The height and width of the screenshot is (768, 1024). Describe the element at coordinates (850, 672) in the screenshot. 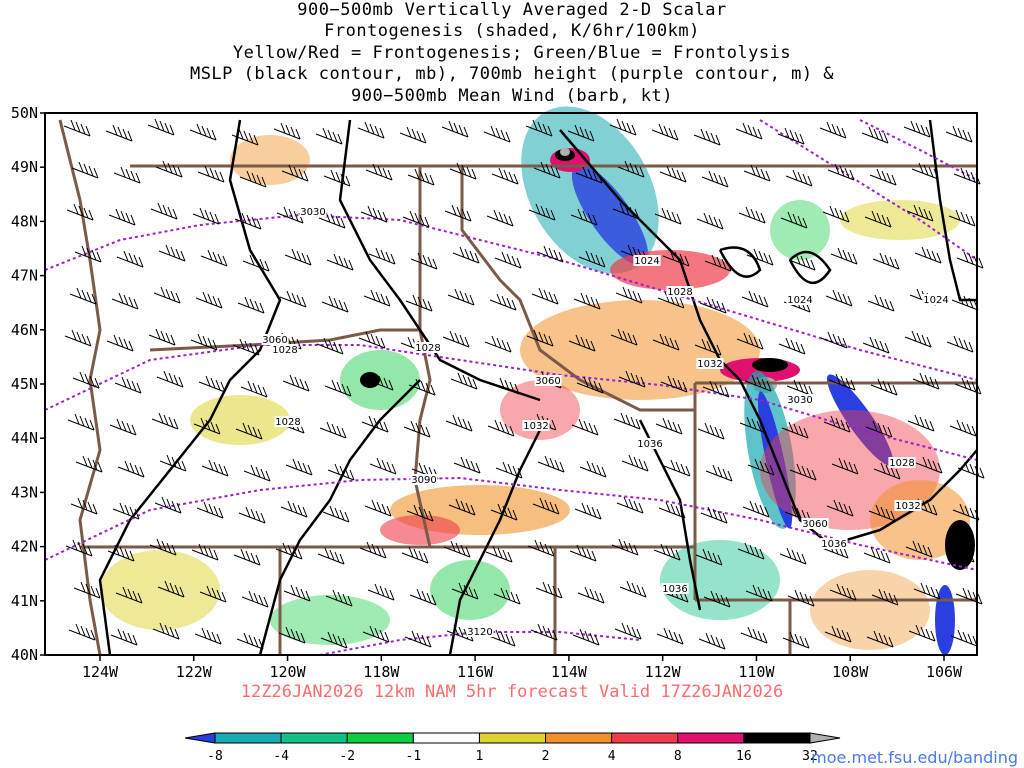

I see `lon-label: 108W` at that location.